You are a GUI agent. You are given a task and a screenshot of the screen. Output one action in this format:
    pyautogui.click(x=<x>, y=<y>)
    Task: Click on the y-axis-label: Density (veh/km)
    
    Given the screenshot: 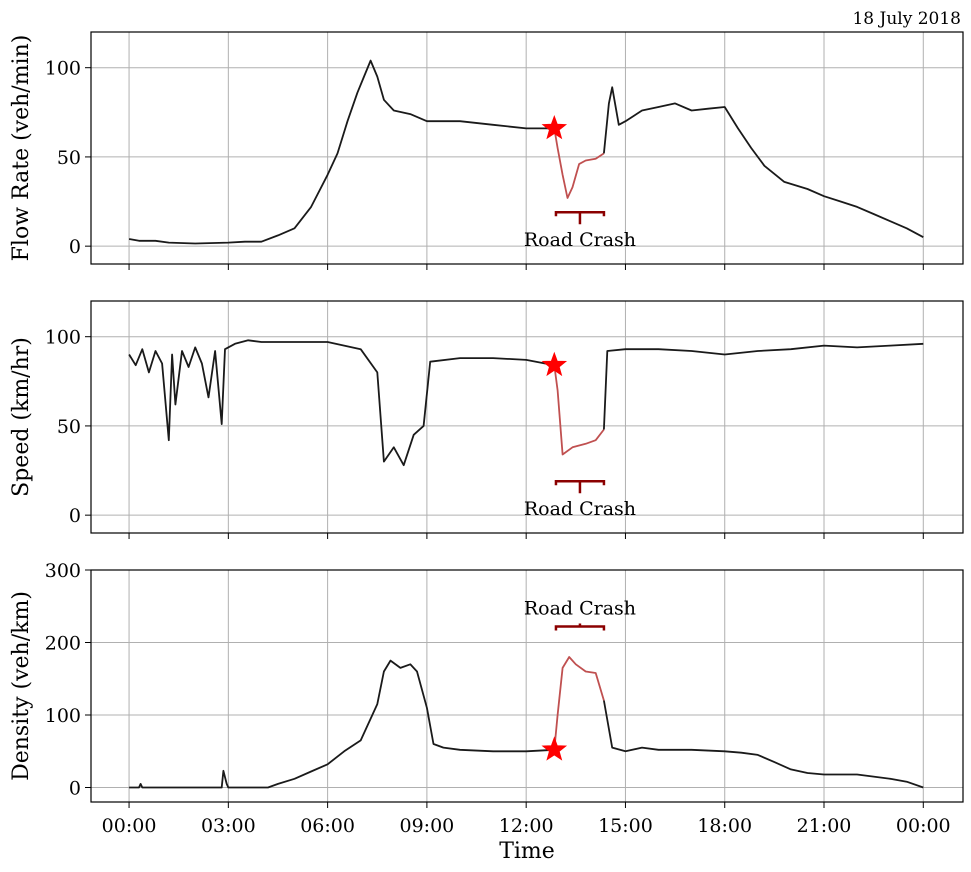 What is the action you would take?
    pyautogui.click(x=21, y=686)
    